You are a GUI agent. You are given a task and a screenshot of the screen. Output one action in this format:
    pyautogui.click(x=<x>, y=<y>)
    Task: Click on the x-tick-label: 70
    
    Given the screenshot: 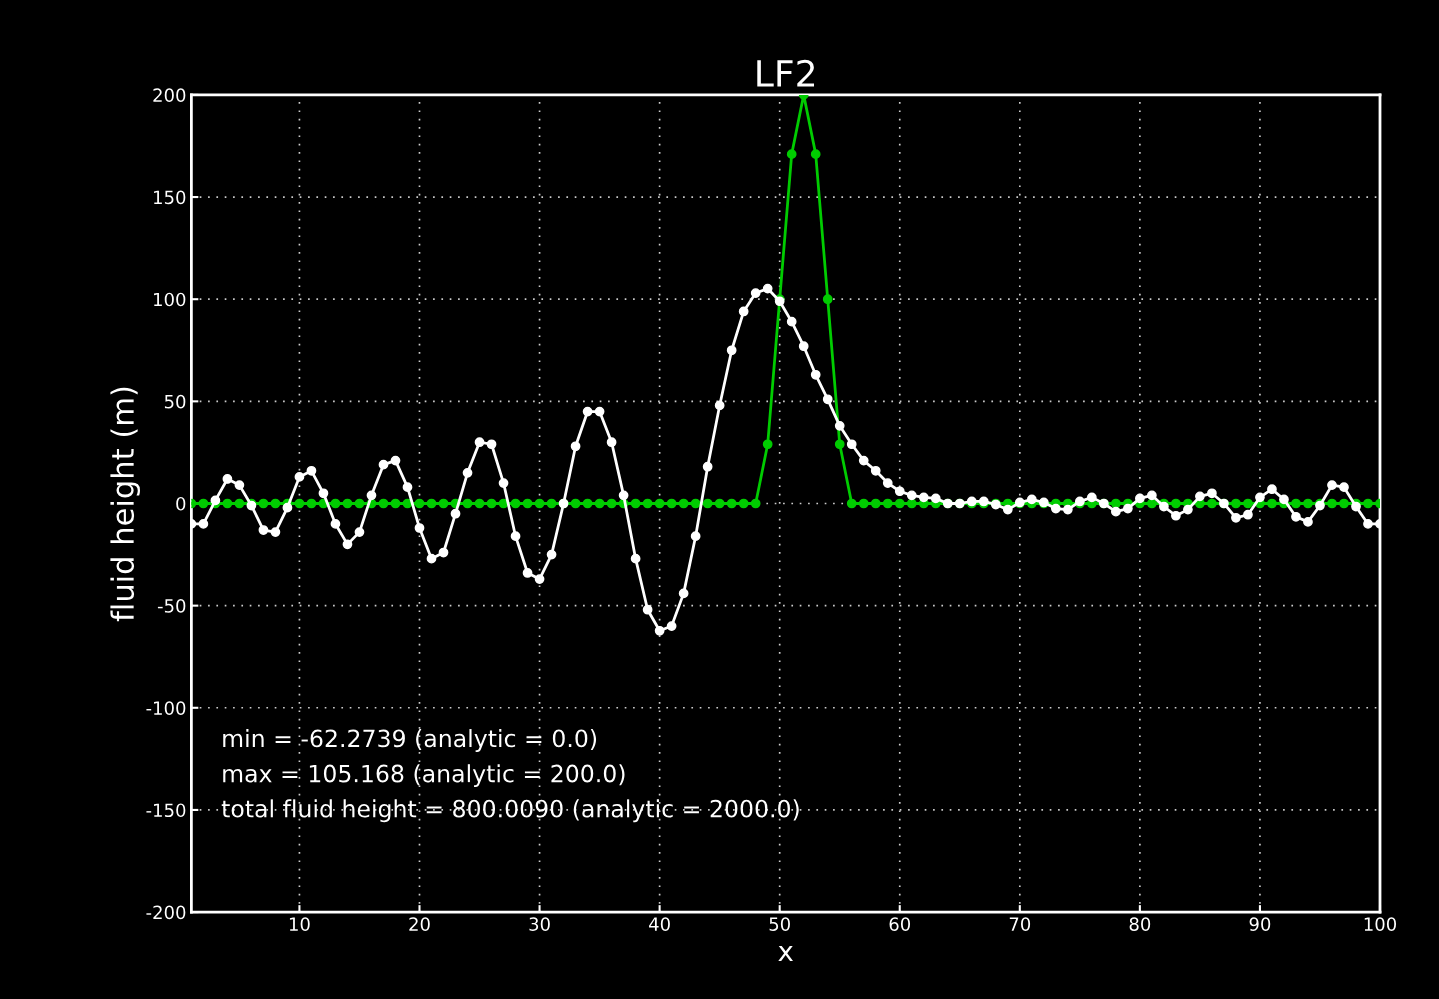 What is the action you would take?
    pyautogui.click(x=1020, y=924)
    